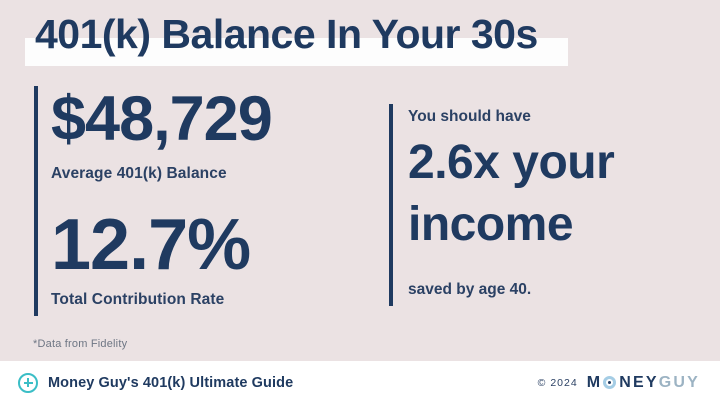 This screenshot has width=720, height=404. Describe the element at coordinates (557, 382) in the screenshot. I see `copyright-text: © 2024` at that location.